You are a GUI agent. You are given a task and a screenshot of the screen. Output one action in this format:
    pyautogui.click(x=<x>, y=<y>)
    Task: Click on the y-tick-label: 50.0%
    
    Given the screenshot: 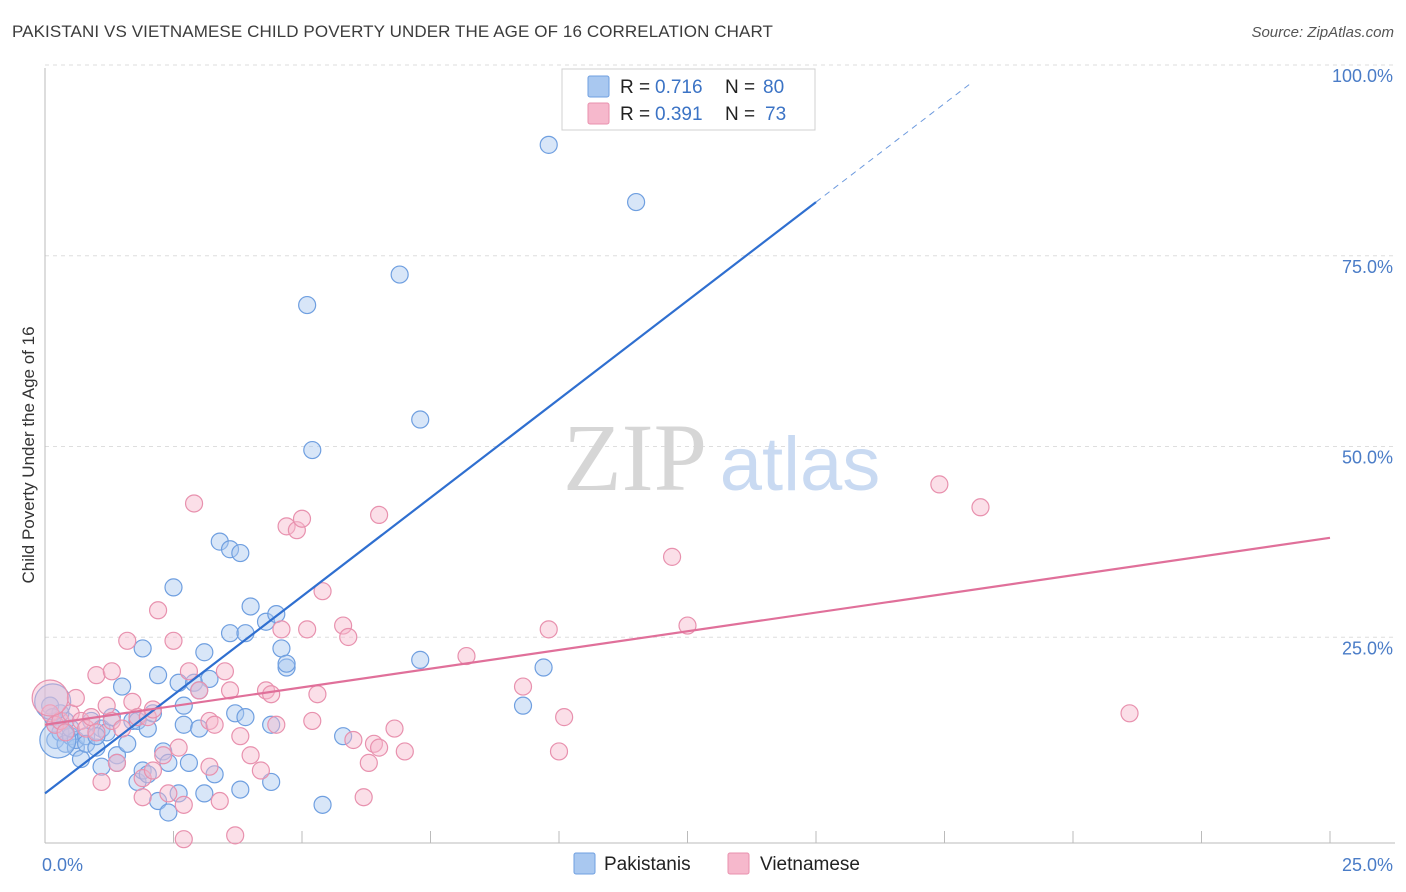 What is the action you would take?
    pyautogui.click(x=1367, y=458)
    